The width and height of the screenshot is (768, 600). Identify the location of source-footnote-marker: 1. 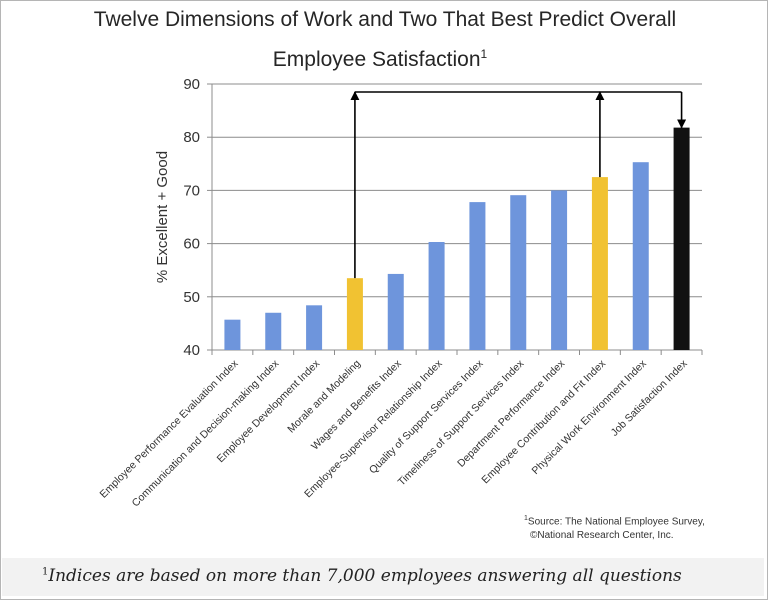
(526, 518).